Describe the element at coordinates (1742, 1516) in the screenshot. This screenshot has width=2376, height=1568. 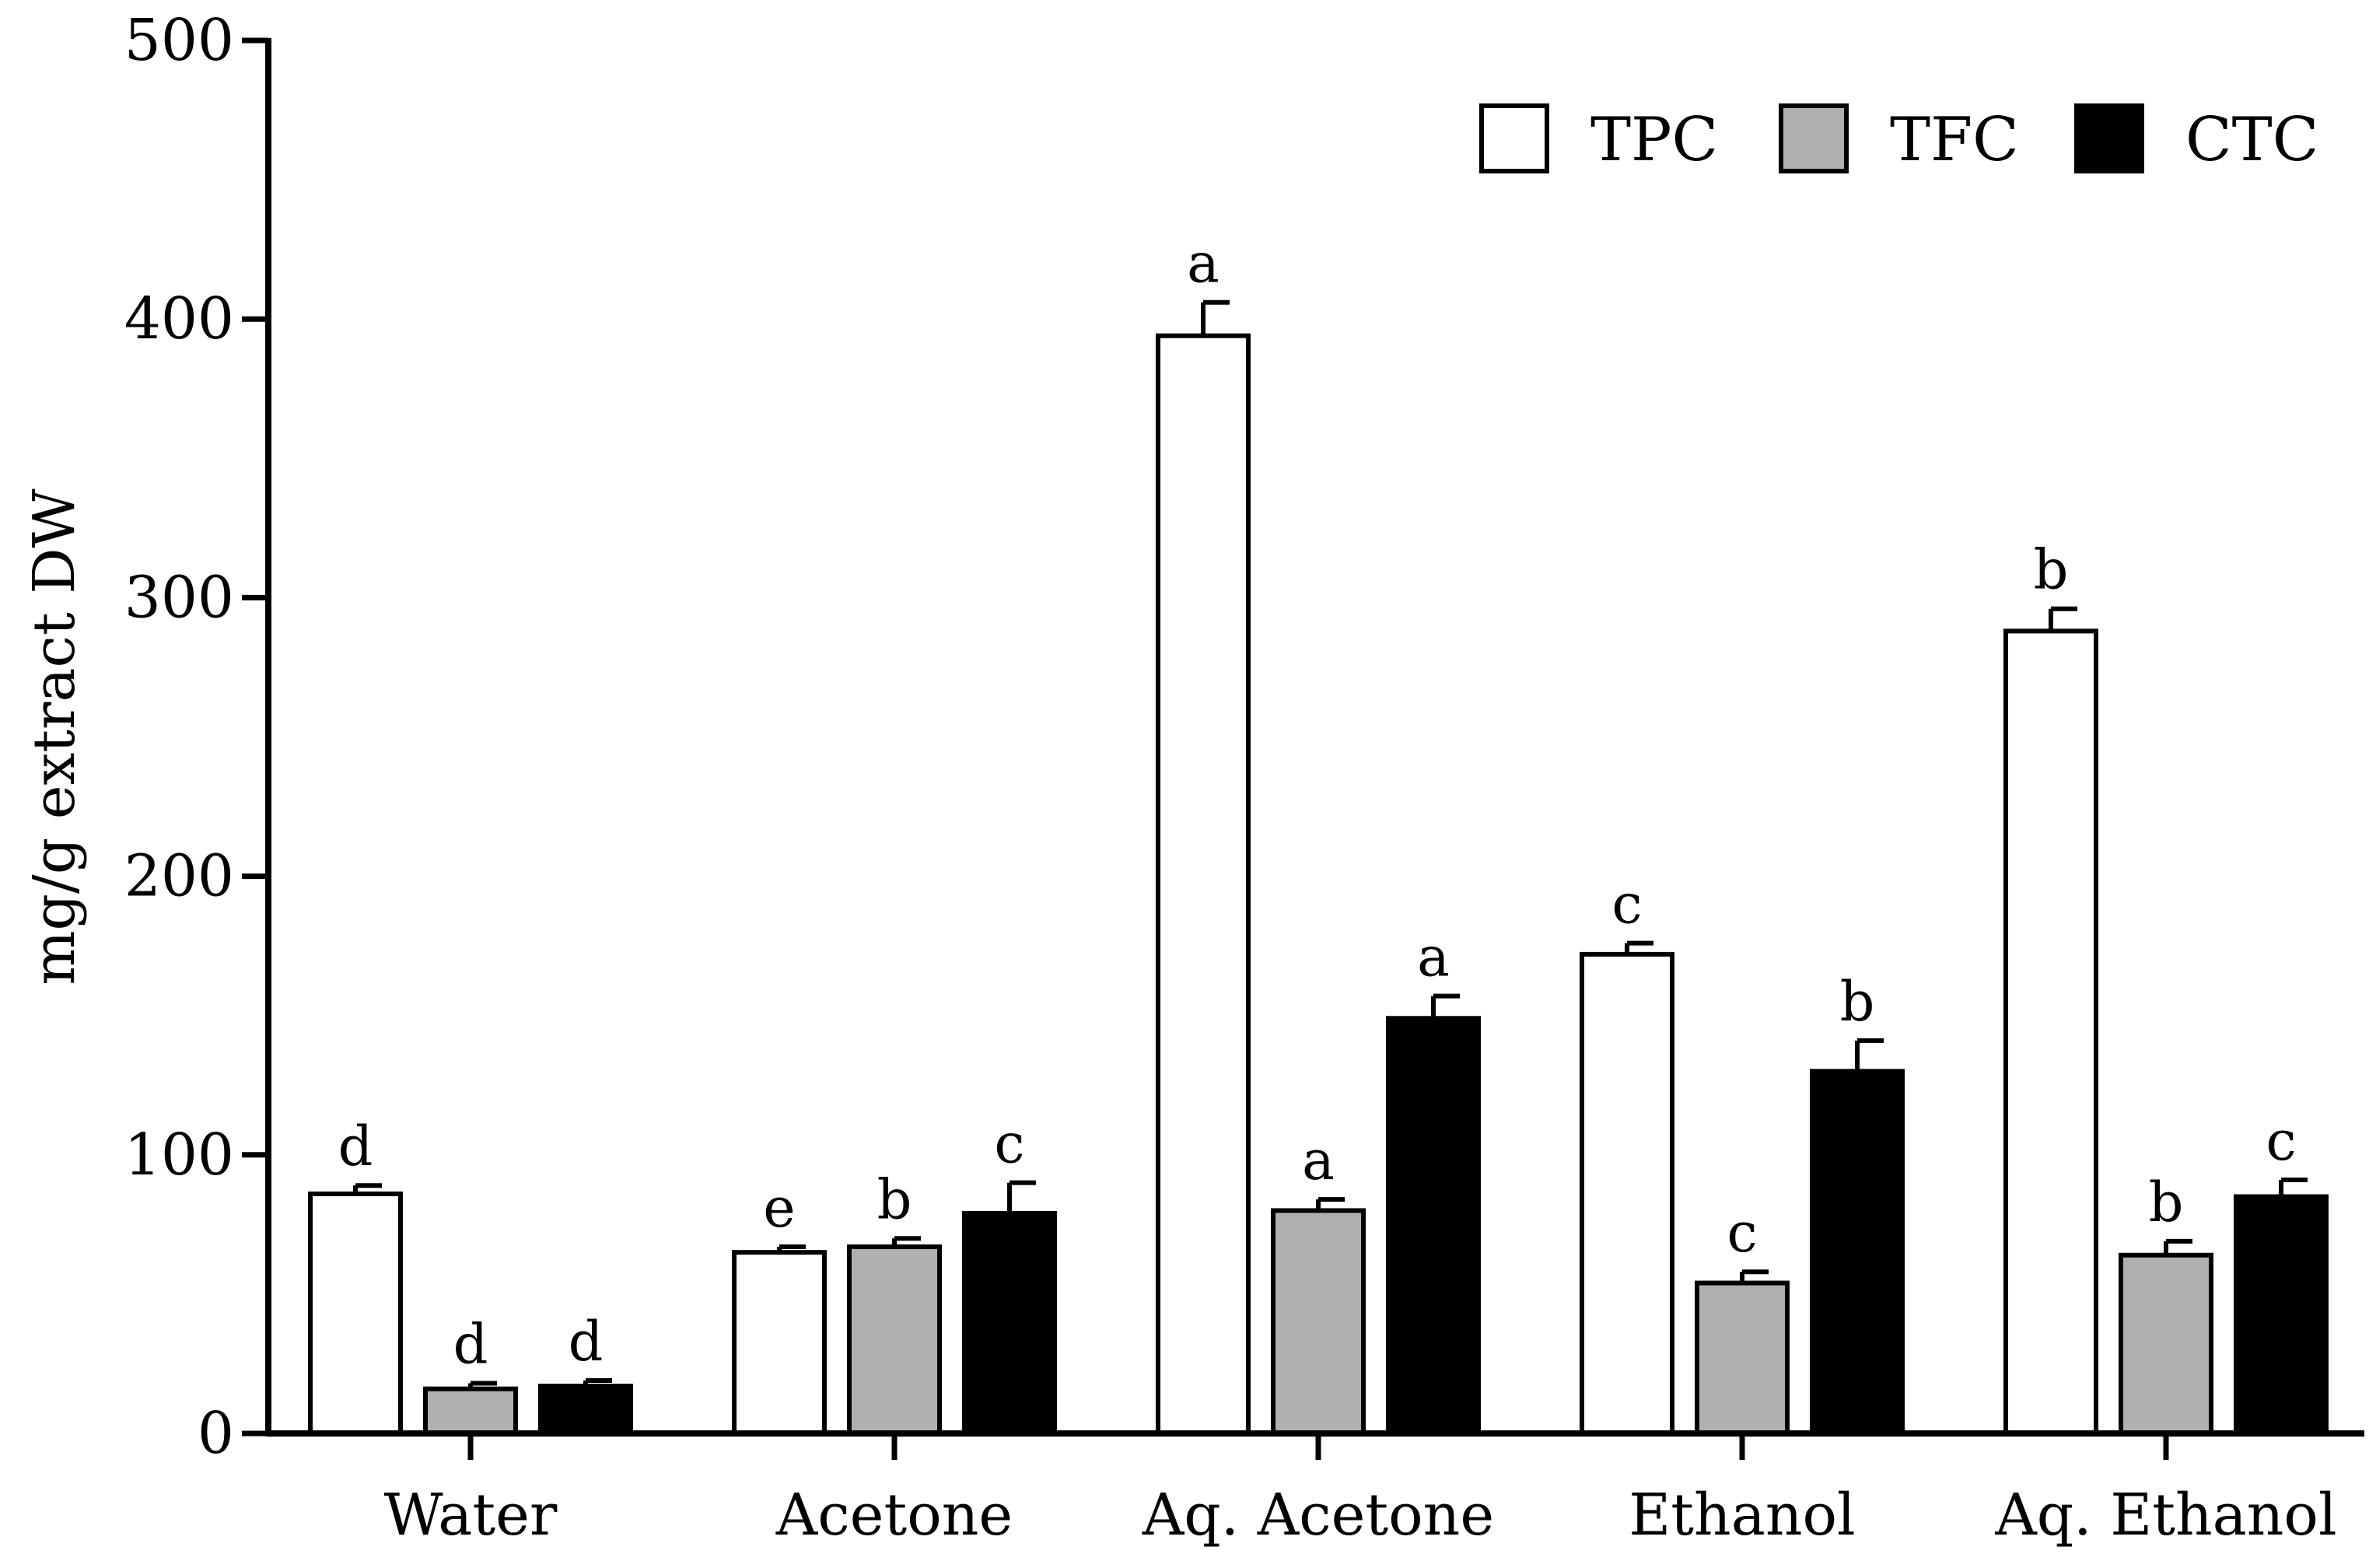
I see `x-tick-label-ethanol: Ethanol` at that location.